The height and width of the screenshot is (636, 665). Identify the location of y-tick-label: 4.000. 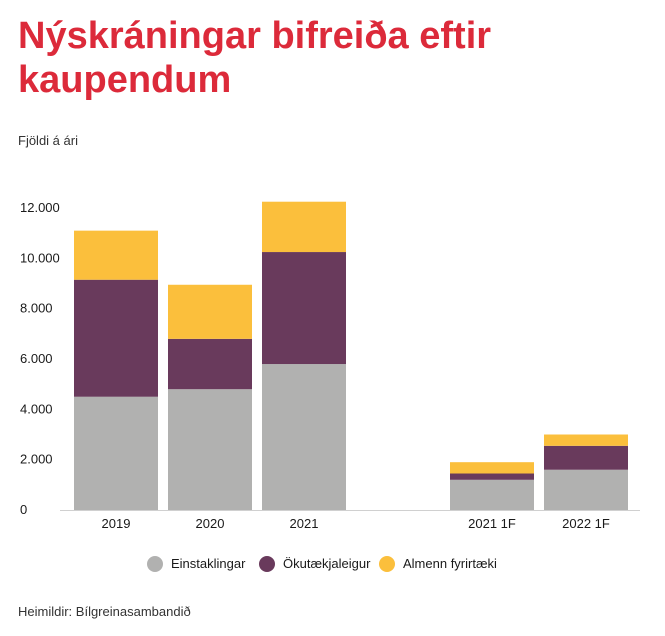
(36, 408).